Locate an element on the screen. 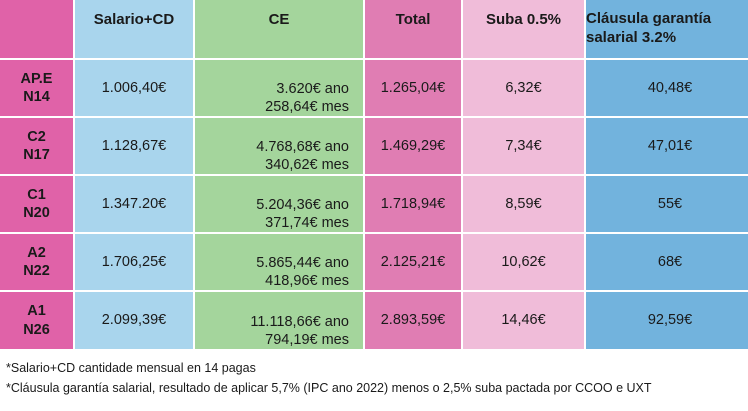 The width and height of the screenshot is (748, 411). clausula-cell: 40,48€ is located at coordinates (667, 88).